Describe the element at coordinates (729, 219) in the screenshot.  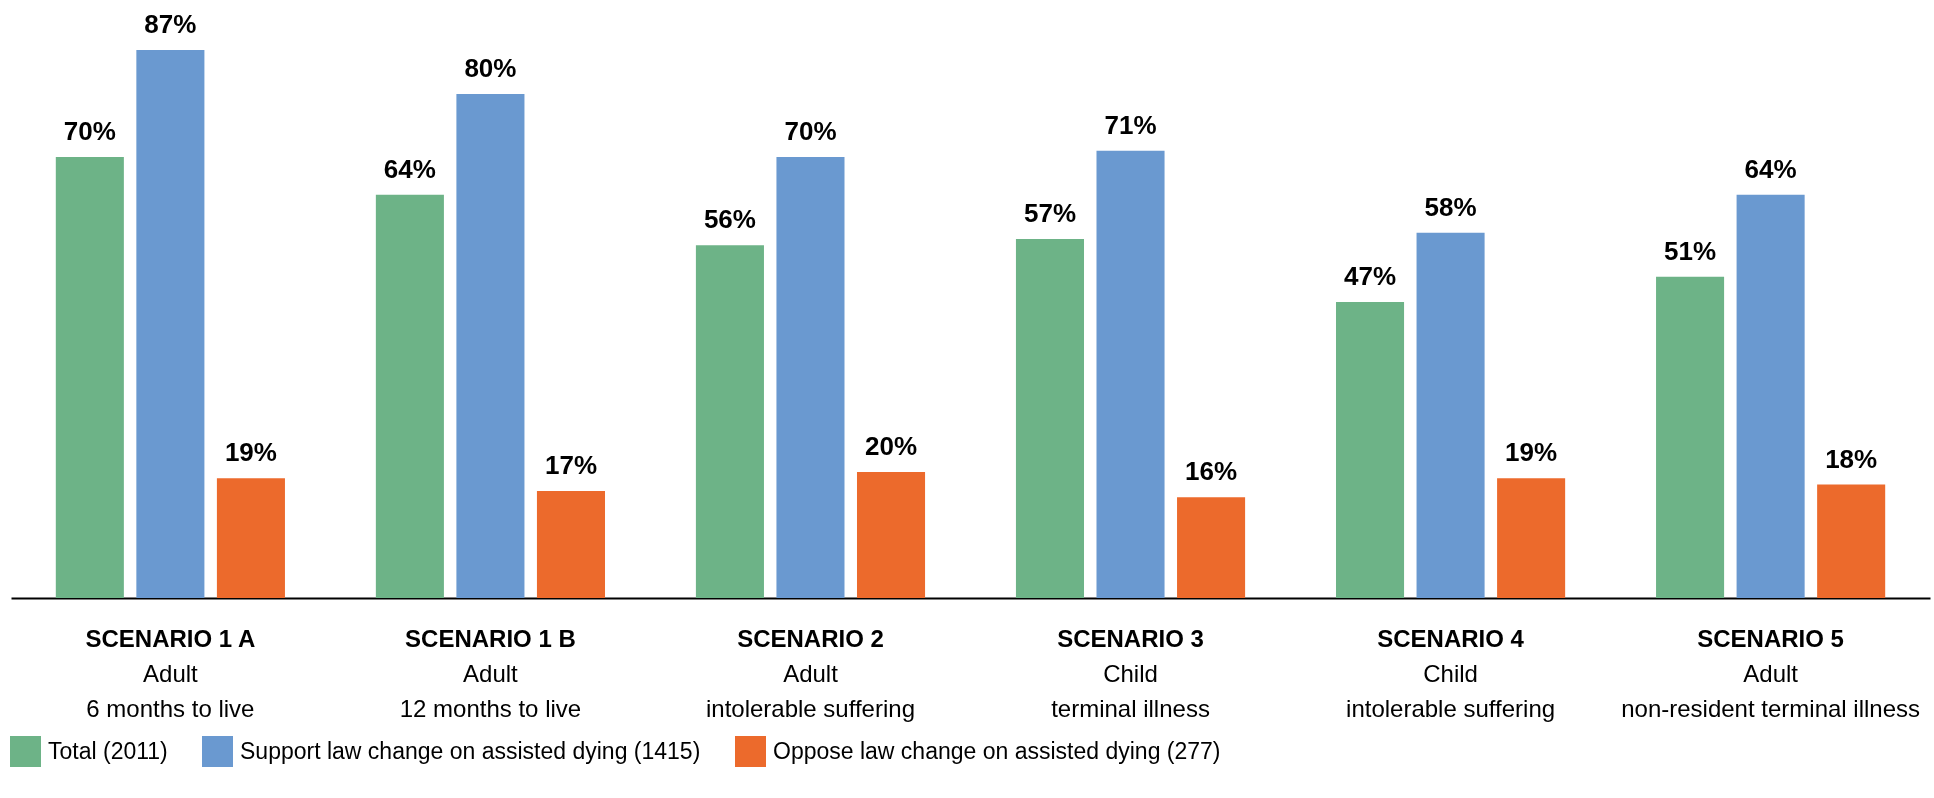
I see `data-label: 56%` at that location.